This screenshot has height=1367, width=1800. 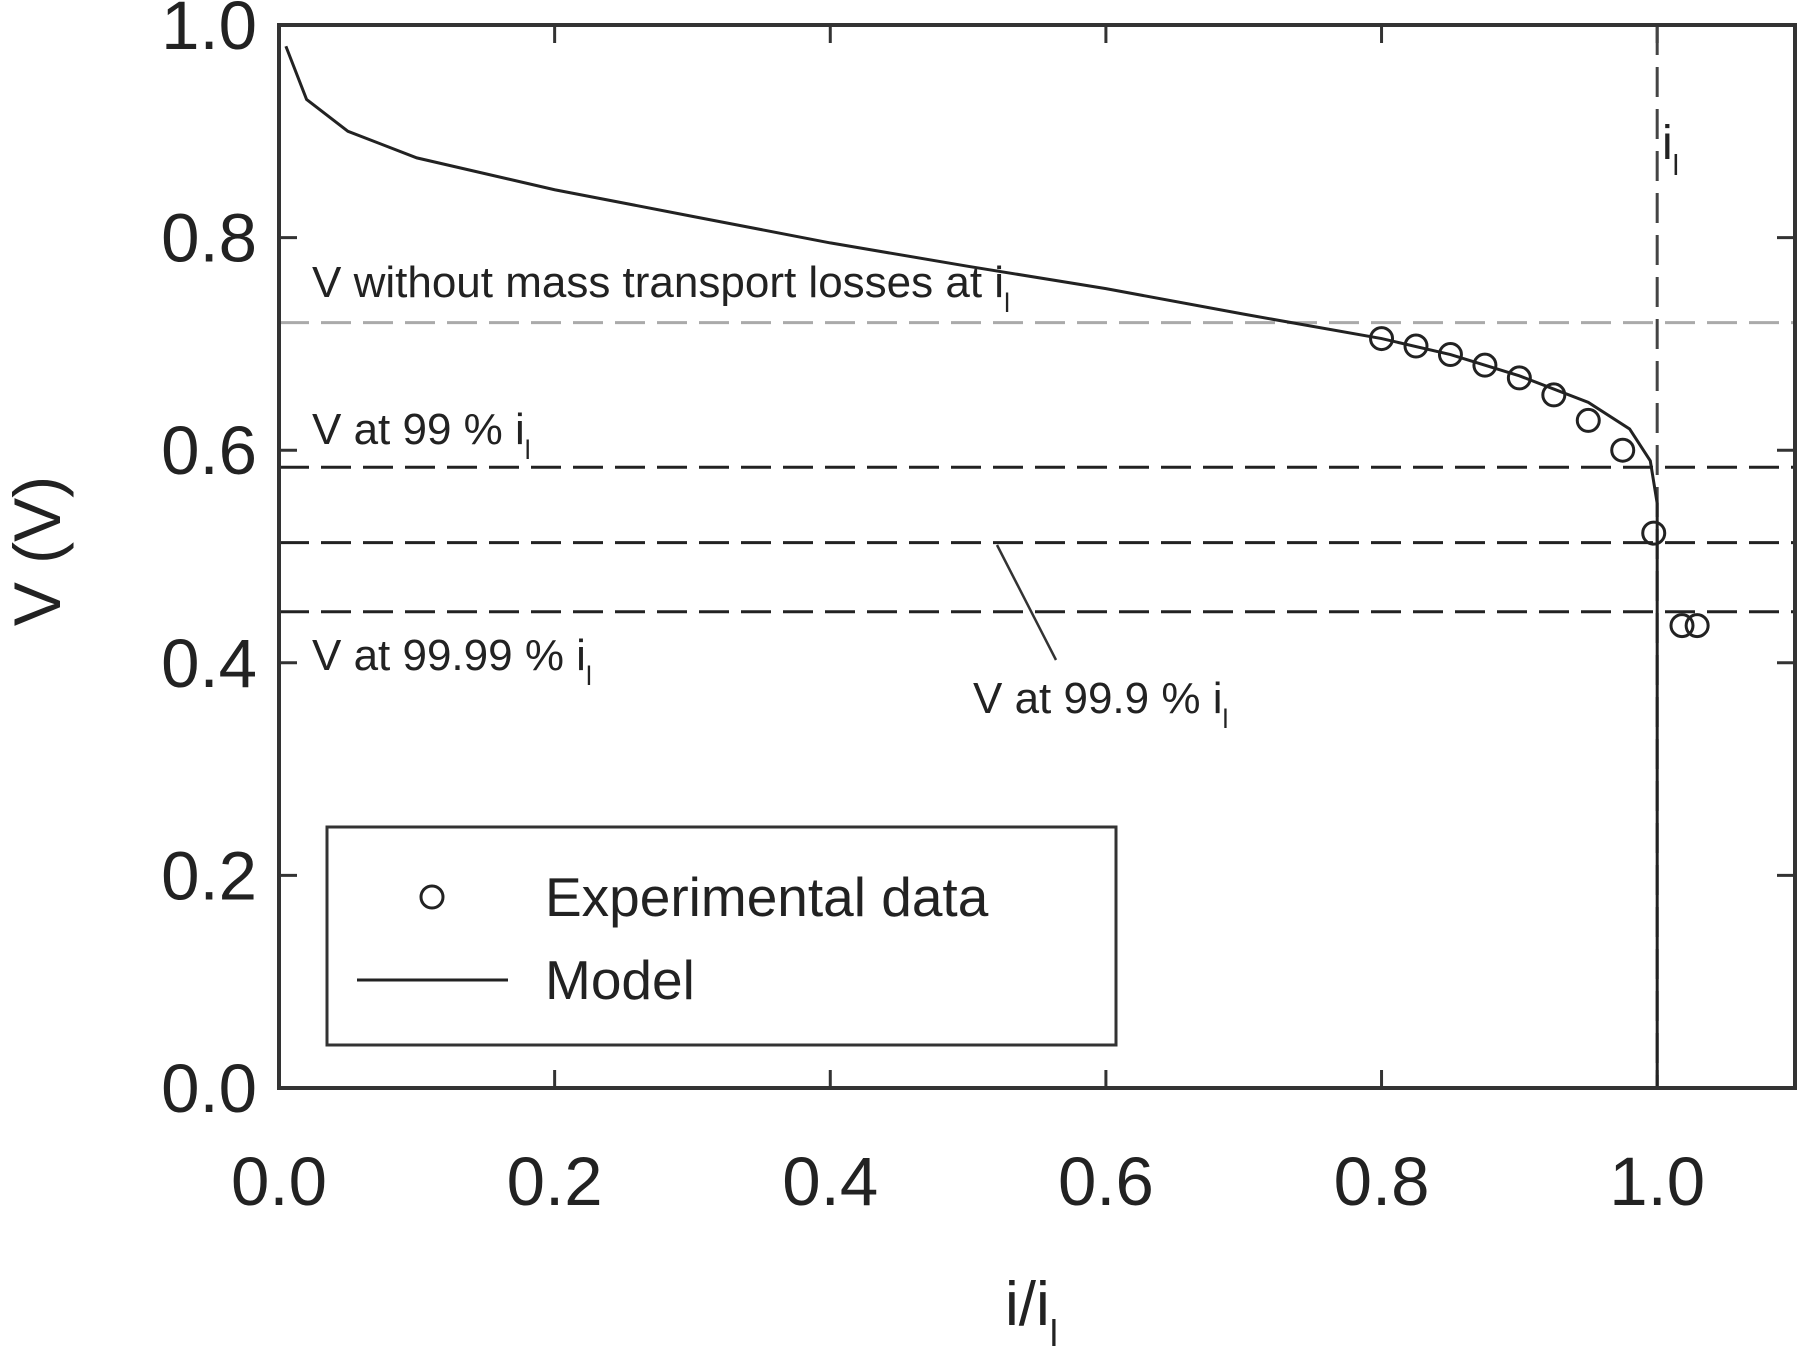 I want to click on legend-marker, so click(x=432, y=897).